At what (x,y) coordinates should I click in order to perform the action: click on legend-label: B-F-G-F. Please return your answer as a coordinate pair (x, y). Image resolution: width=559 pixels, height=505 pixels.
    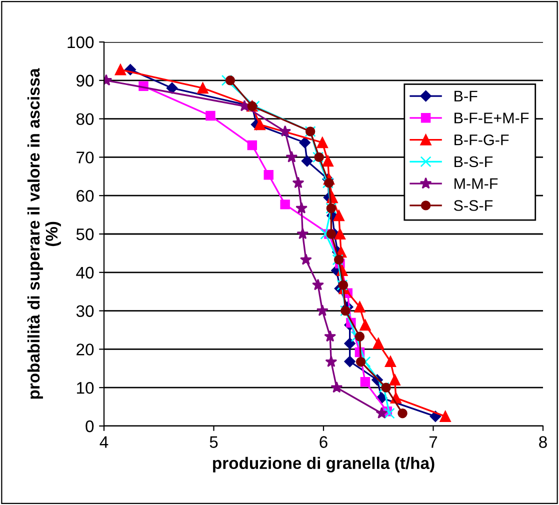
    Looking at the image, I should click on (481, 140).